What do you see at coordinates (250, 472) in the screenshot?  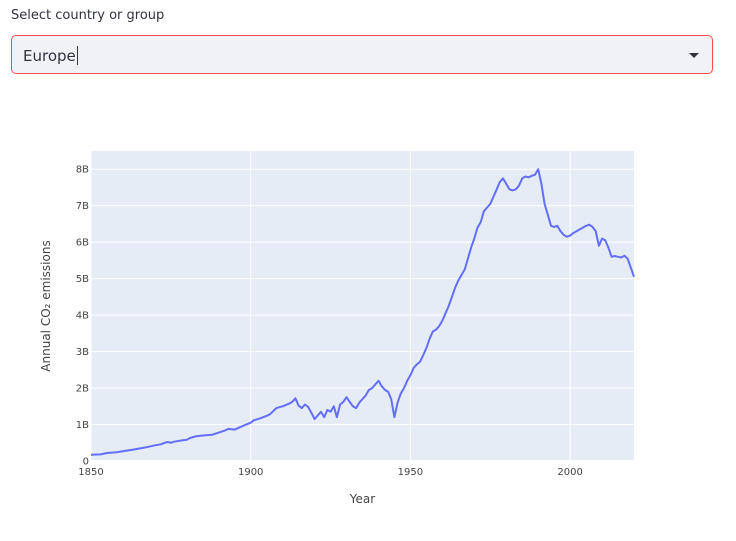 I see `x-tick-label: 1900` at bounding box center [250, 472].